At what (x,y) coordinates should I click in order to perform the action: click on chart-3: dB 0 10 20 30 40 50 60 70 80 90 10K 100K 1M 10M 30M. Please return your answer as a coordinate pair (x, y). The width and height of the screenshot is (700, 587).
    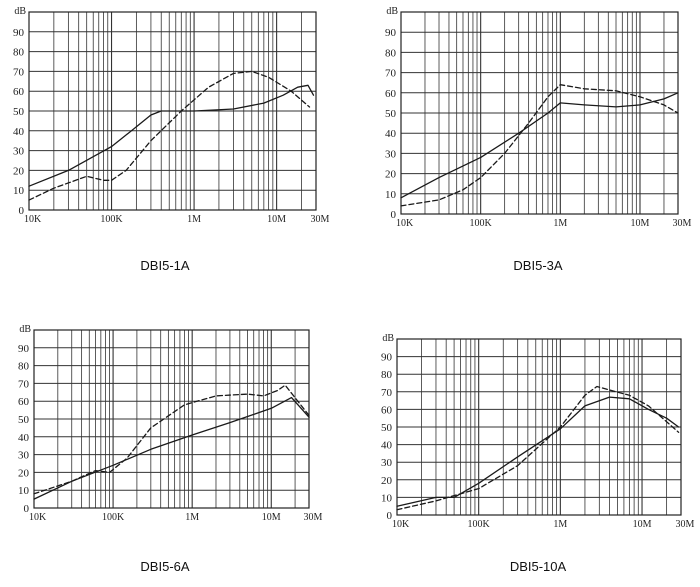
    Looking at the image, I should click on (170, 423).